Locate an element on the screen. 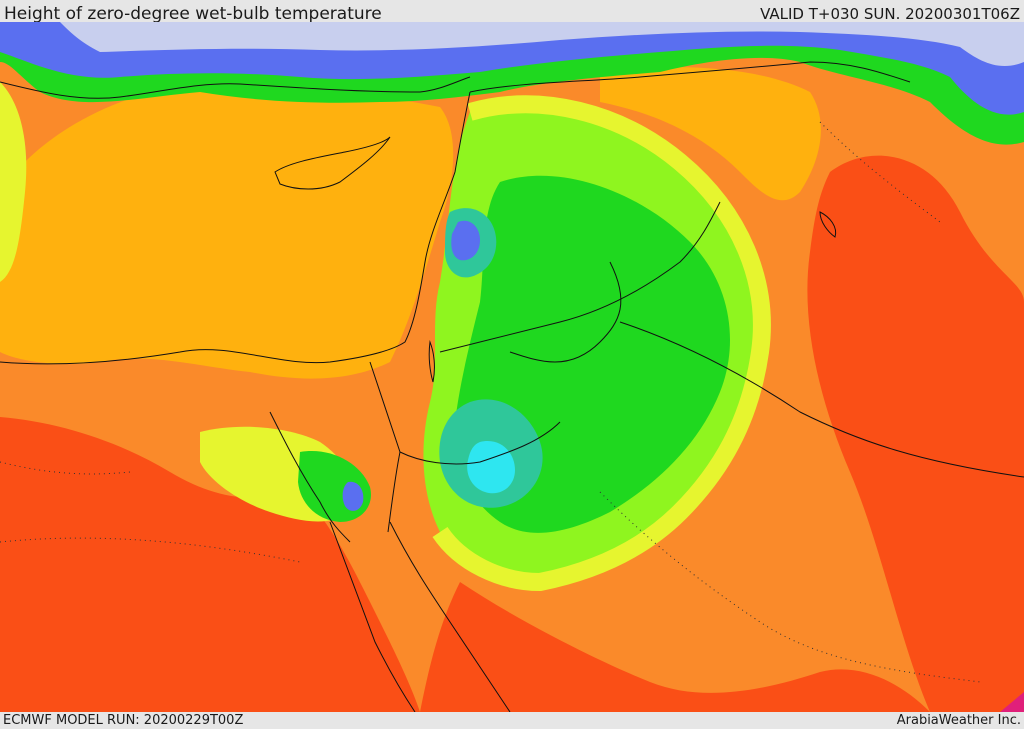  jordan-border is located at coordinates (580, 277).